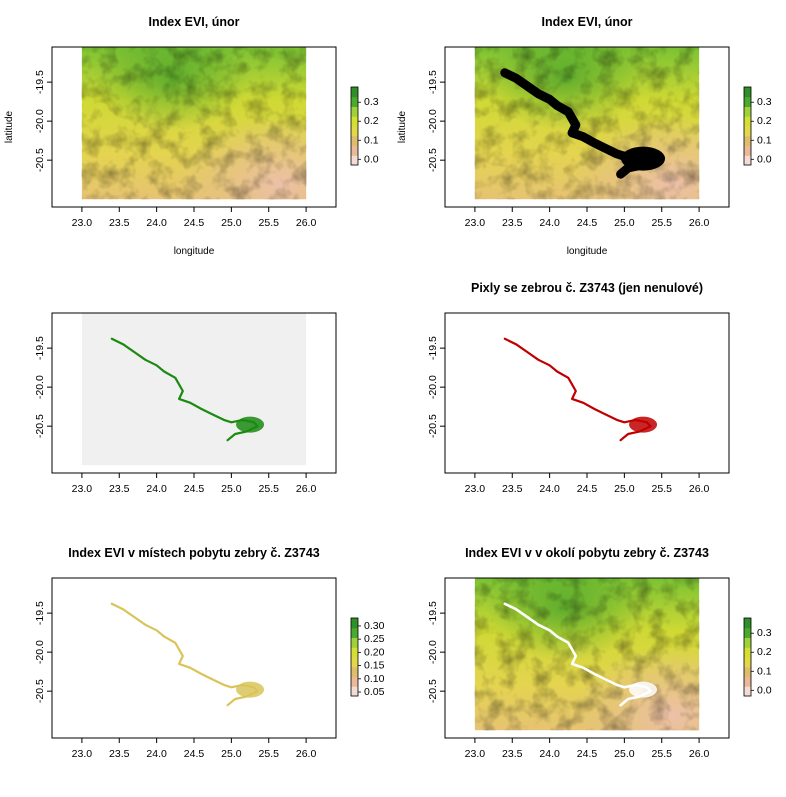 This screenshot has width=786, height=797. What do you see at coordinates (587, 288) in the screenshot?
I see `panel-title: Pixly se zebrou č. Z3743 (jen nenulové)` at bounding box center [587, 288].